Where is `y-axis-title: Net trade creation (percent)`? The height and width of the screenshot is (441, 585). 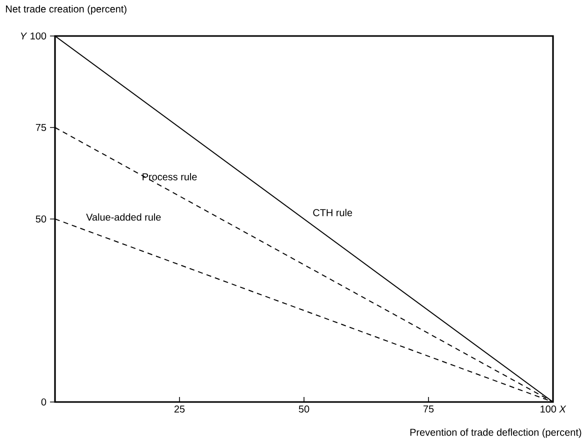
y-axis-title: Net trade creation (percent) is located at coordinates (66, 9).